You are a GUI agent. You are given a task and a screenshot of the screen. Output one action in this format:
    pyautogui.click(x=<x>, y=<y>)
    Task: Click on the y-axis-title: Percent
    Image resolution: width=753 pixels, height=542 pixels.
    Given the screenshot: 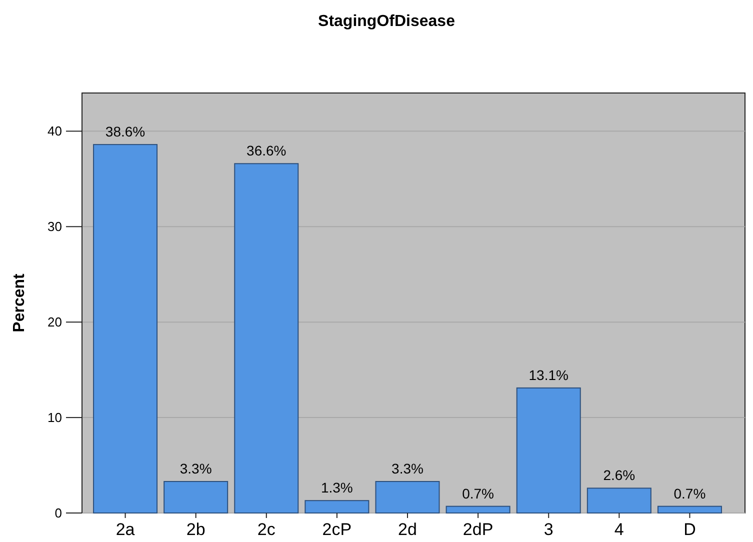 What is the action you would take?
    pyautogui.click(x=19, y=302)
    